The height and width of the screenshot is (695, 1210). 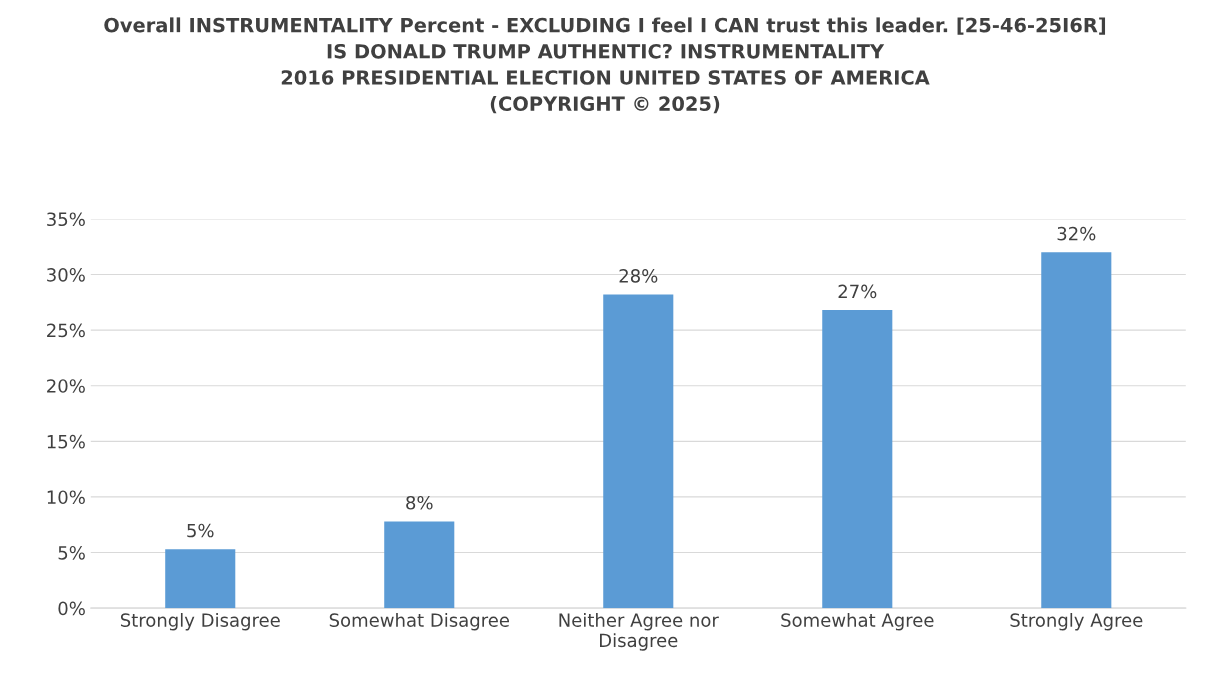 What do you see at coordinates (1076, 233) in the screenshot?
I see `data-label: 32%` at bounding box center [1076, 233].